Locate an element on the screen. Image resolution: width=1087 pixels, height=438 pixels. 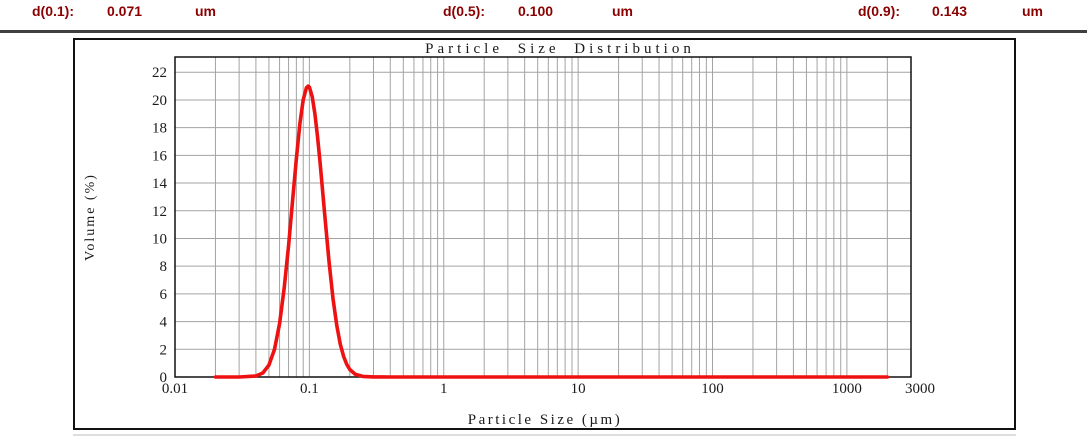
y-tick-label: 10 is located at coordinates (159, 239).